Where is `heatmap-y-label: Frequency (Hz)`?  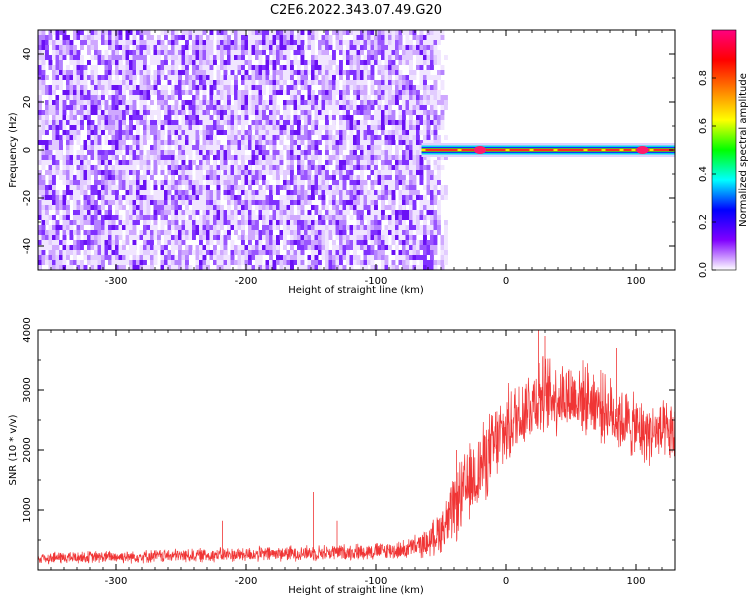
heatmap-y-label: Frequency (Hz) is located at coordinates (13, 150).